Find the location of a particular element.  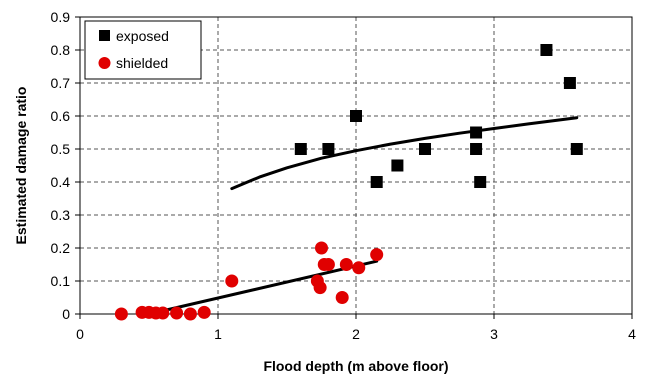

y-tick-label: 0.2 is located at coordinates (61, 248).